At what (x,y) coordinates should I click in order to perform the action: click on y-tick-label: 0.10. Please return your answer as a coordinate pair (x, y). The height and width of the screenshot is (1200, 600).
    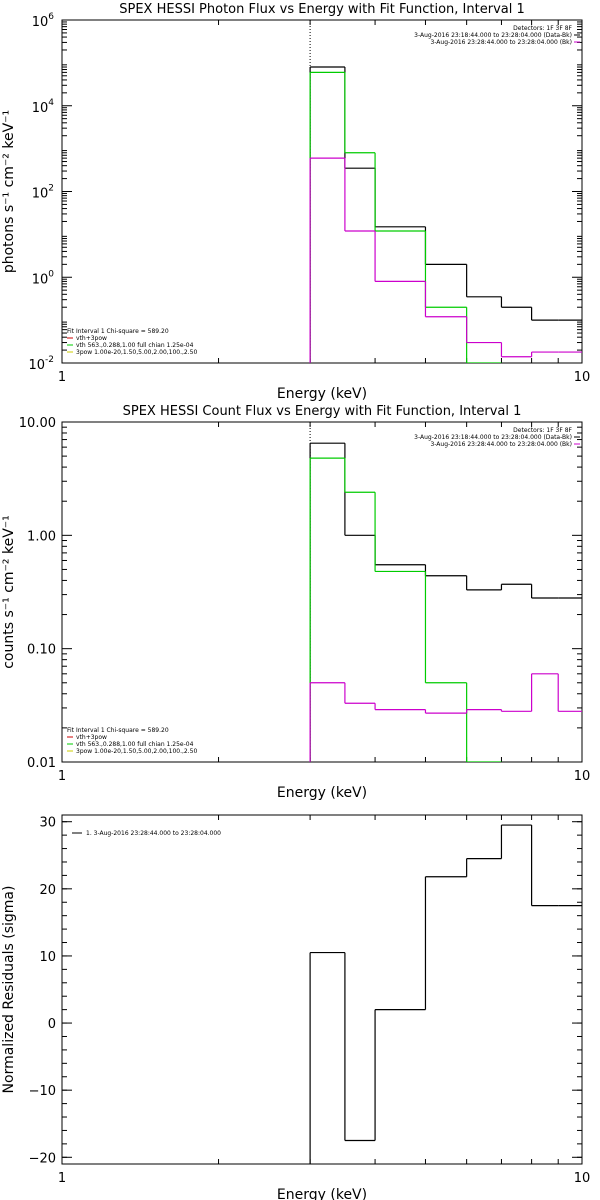
    Looking at the image, I should click on (41, 650).